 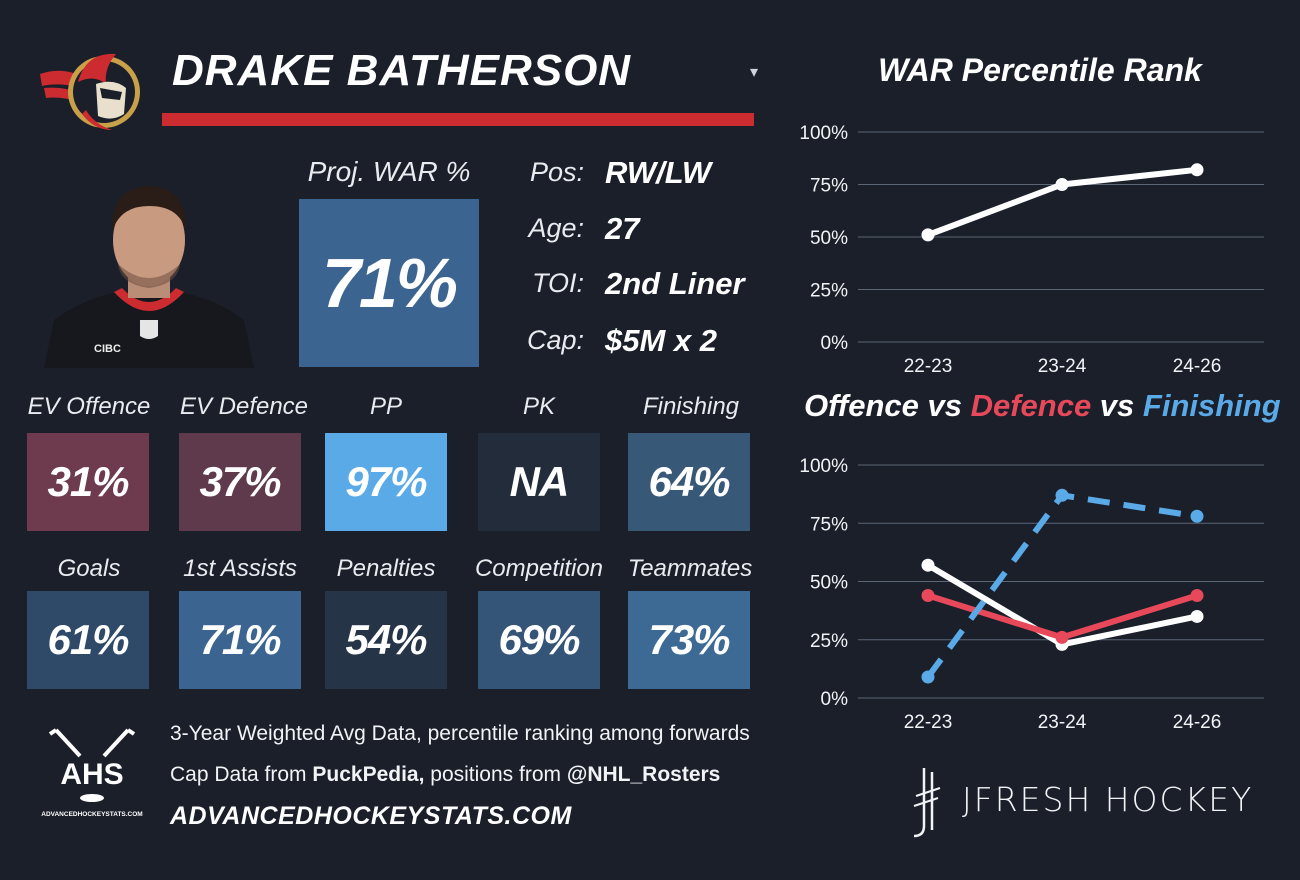 I want to click on player-headshot: CIBC, so click(x=149, y=277).